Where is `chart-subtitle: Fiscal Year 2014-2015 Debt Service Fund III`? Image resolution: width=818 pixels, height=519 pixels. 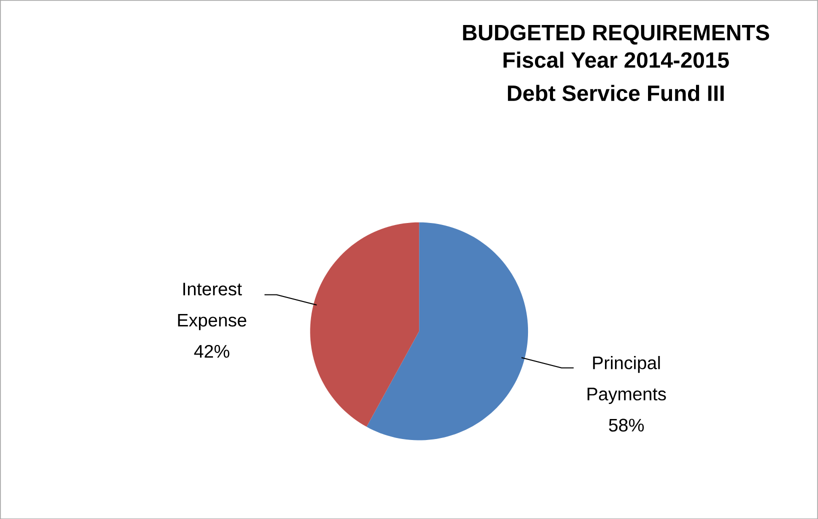 chart-subtitle: Fiscal Year 2014-2015 Debt Service Fund III is located at coordinates (616, 76).